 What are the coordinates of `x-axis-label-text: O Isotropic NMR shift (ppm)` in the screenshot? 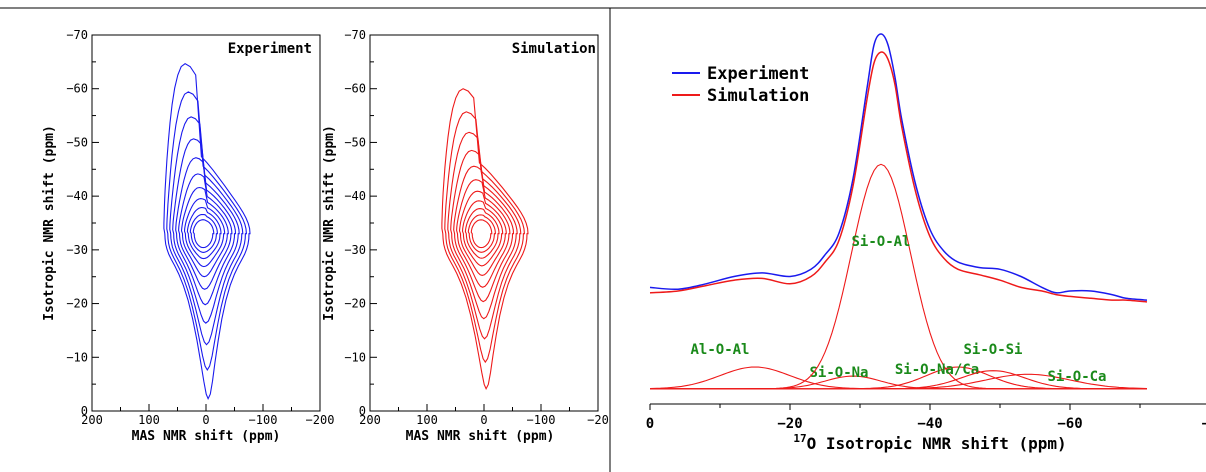 It's located at (937, 443).